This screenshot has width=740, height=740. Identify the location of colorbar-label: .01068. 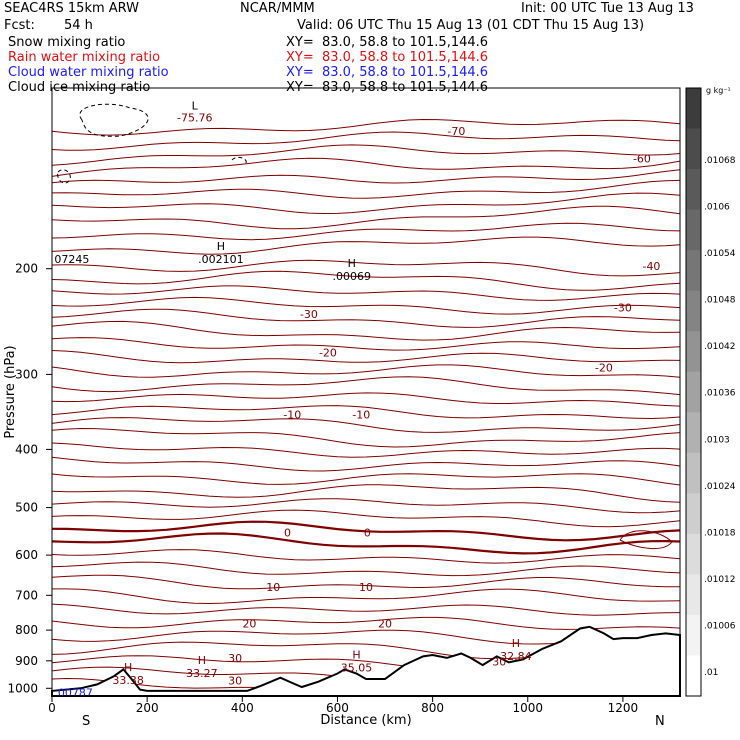
(720, 161).